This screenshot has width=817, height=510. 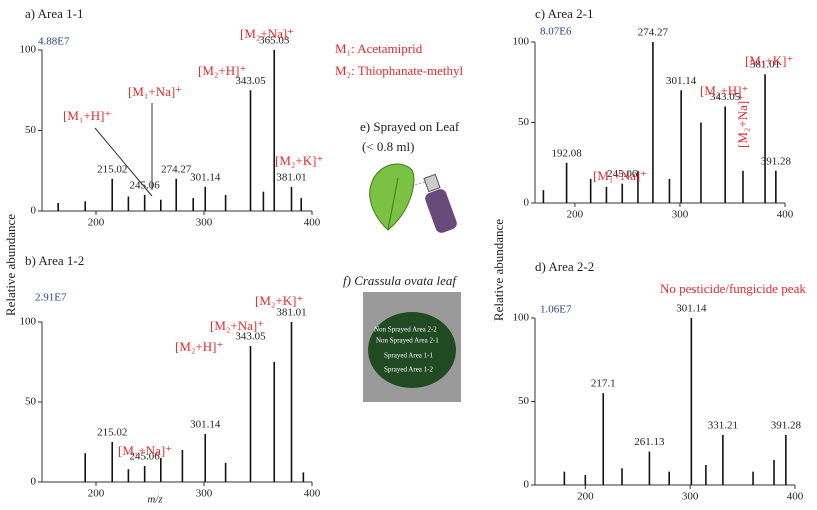 I want to click on panel-f-title: f) Crassula ovata leaf, so click(x=400, y=280).